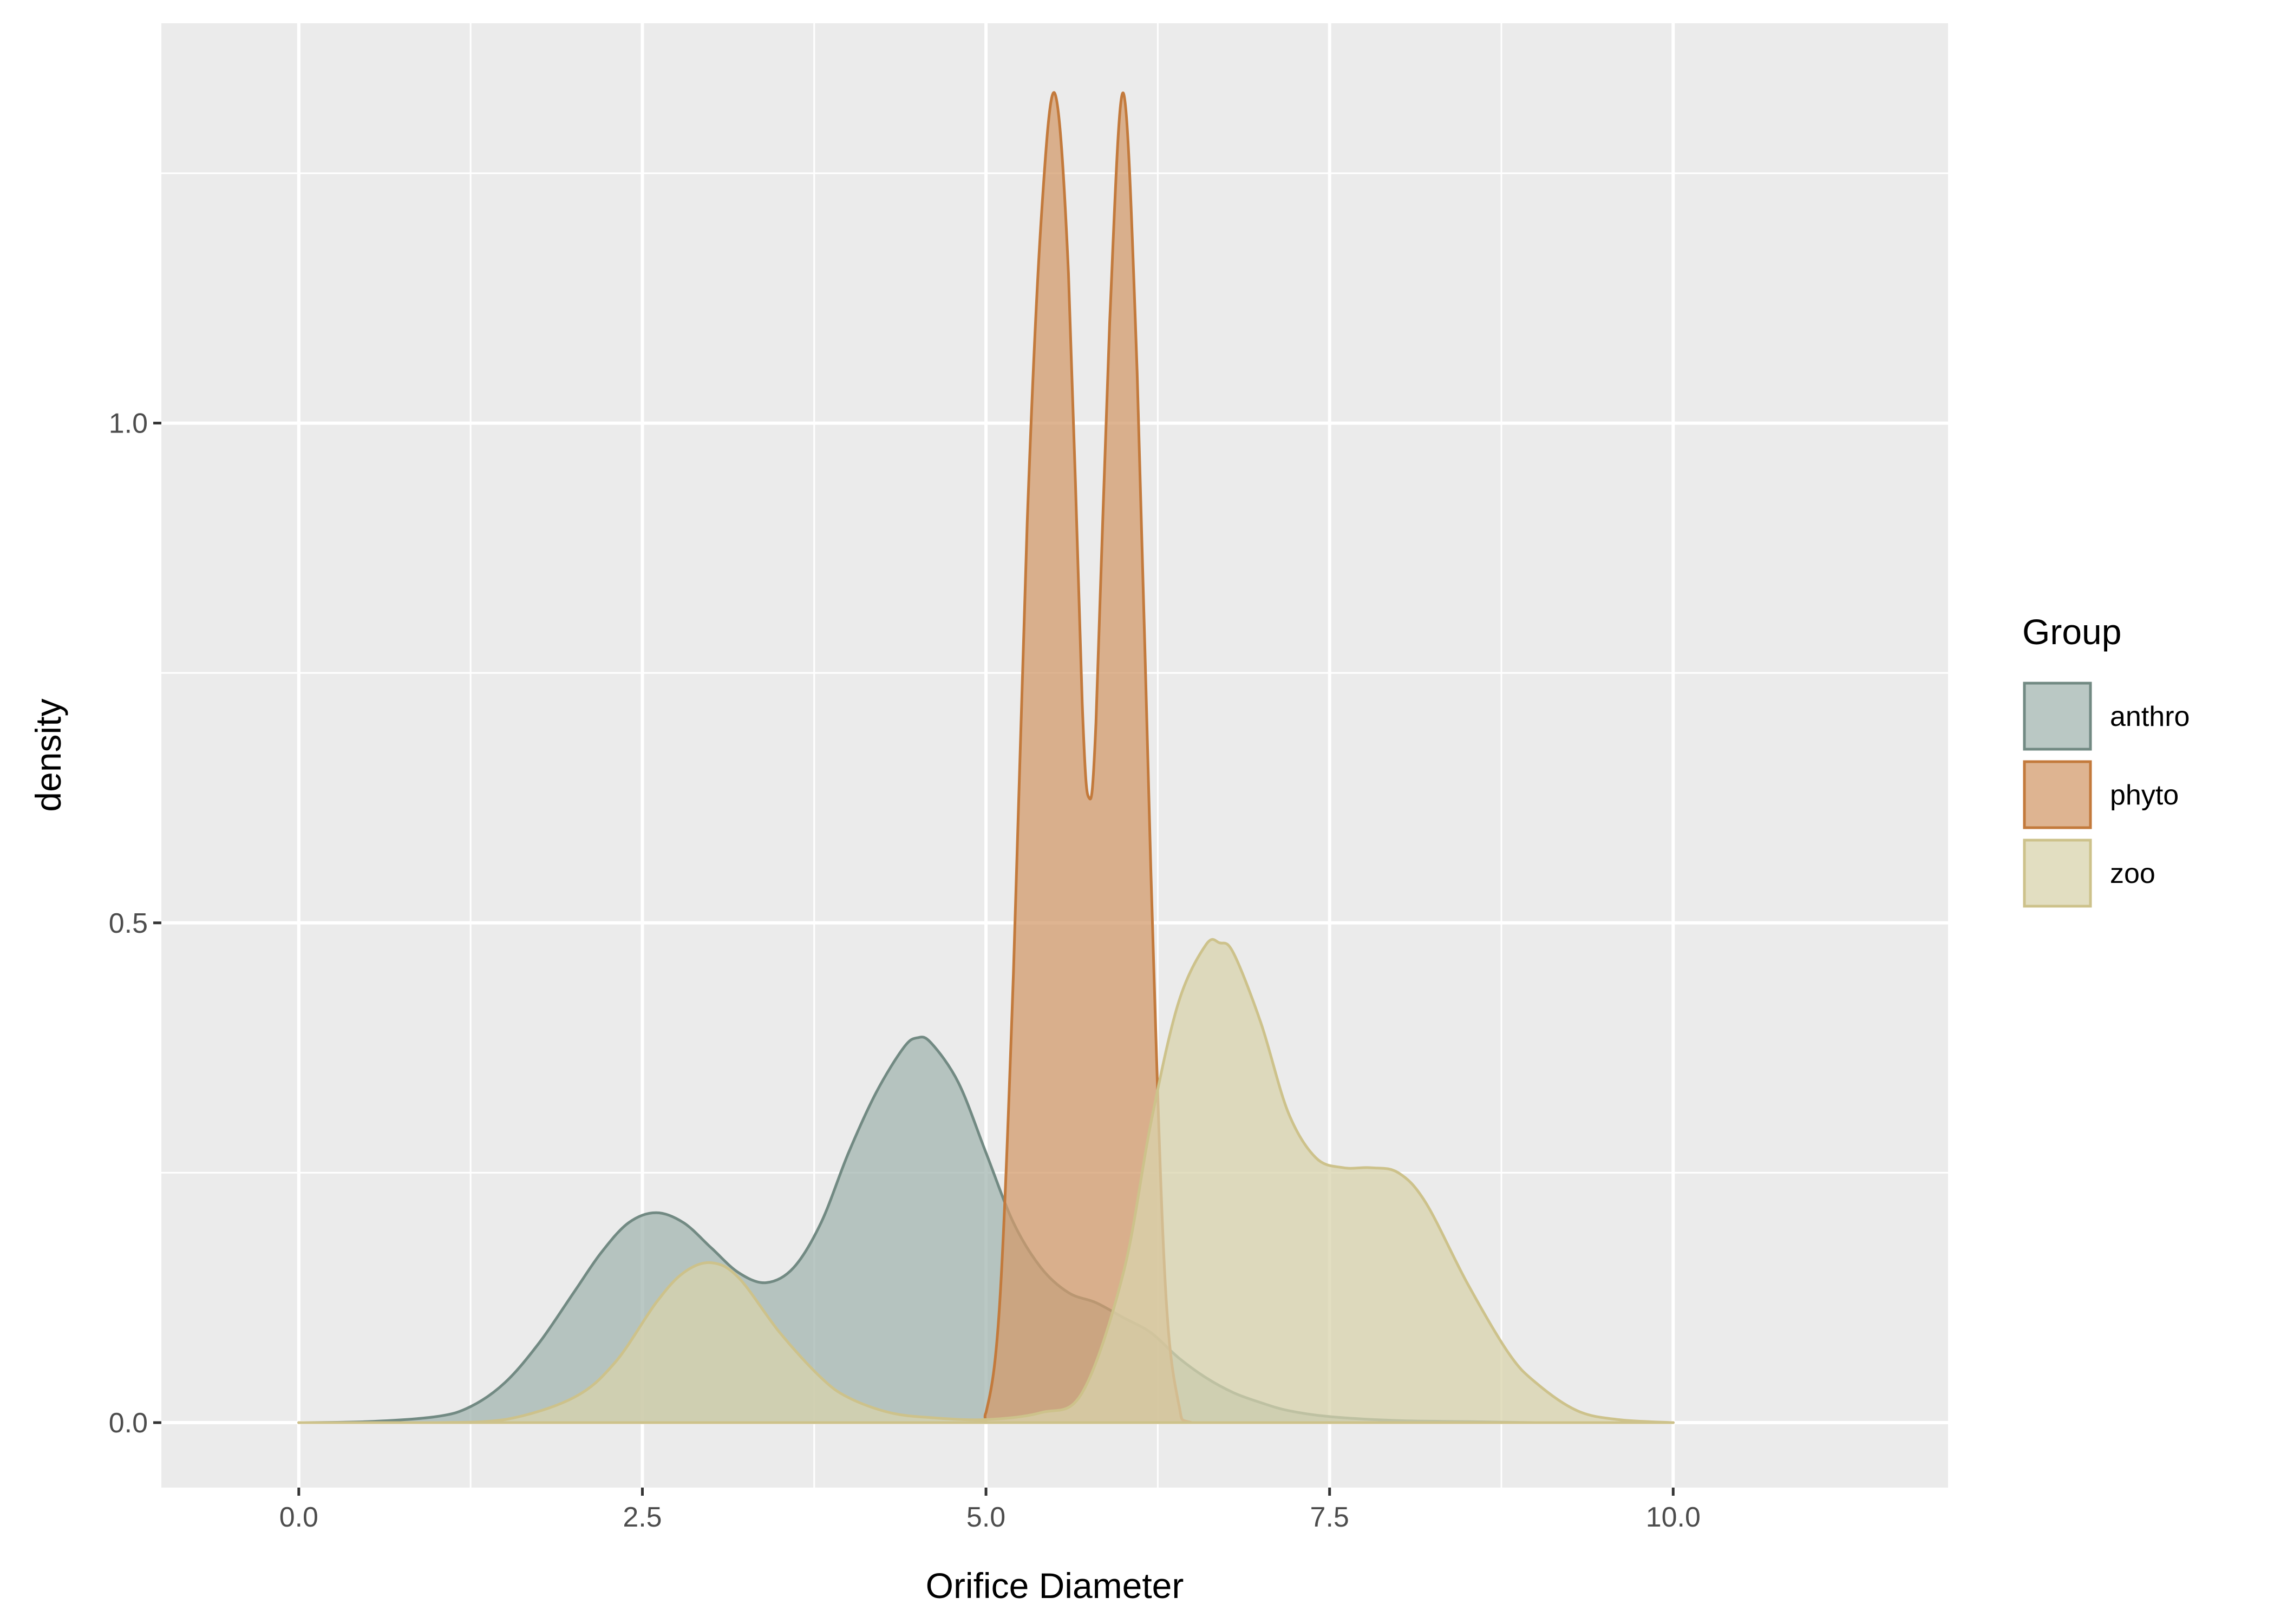 The width and height of the screenshot is (2274, 1624). What do you see at coordinates (2145, 795) in the screenshot?
I see `legend-label-phyto: phyto` at bounding box center [2145, 795].